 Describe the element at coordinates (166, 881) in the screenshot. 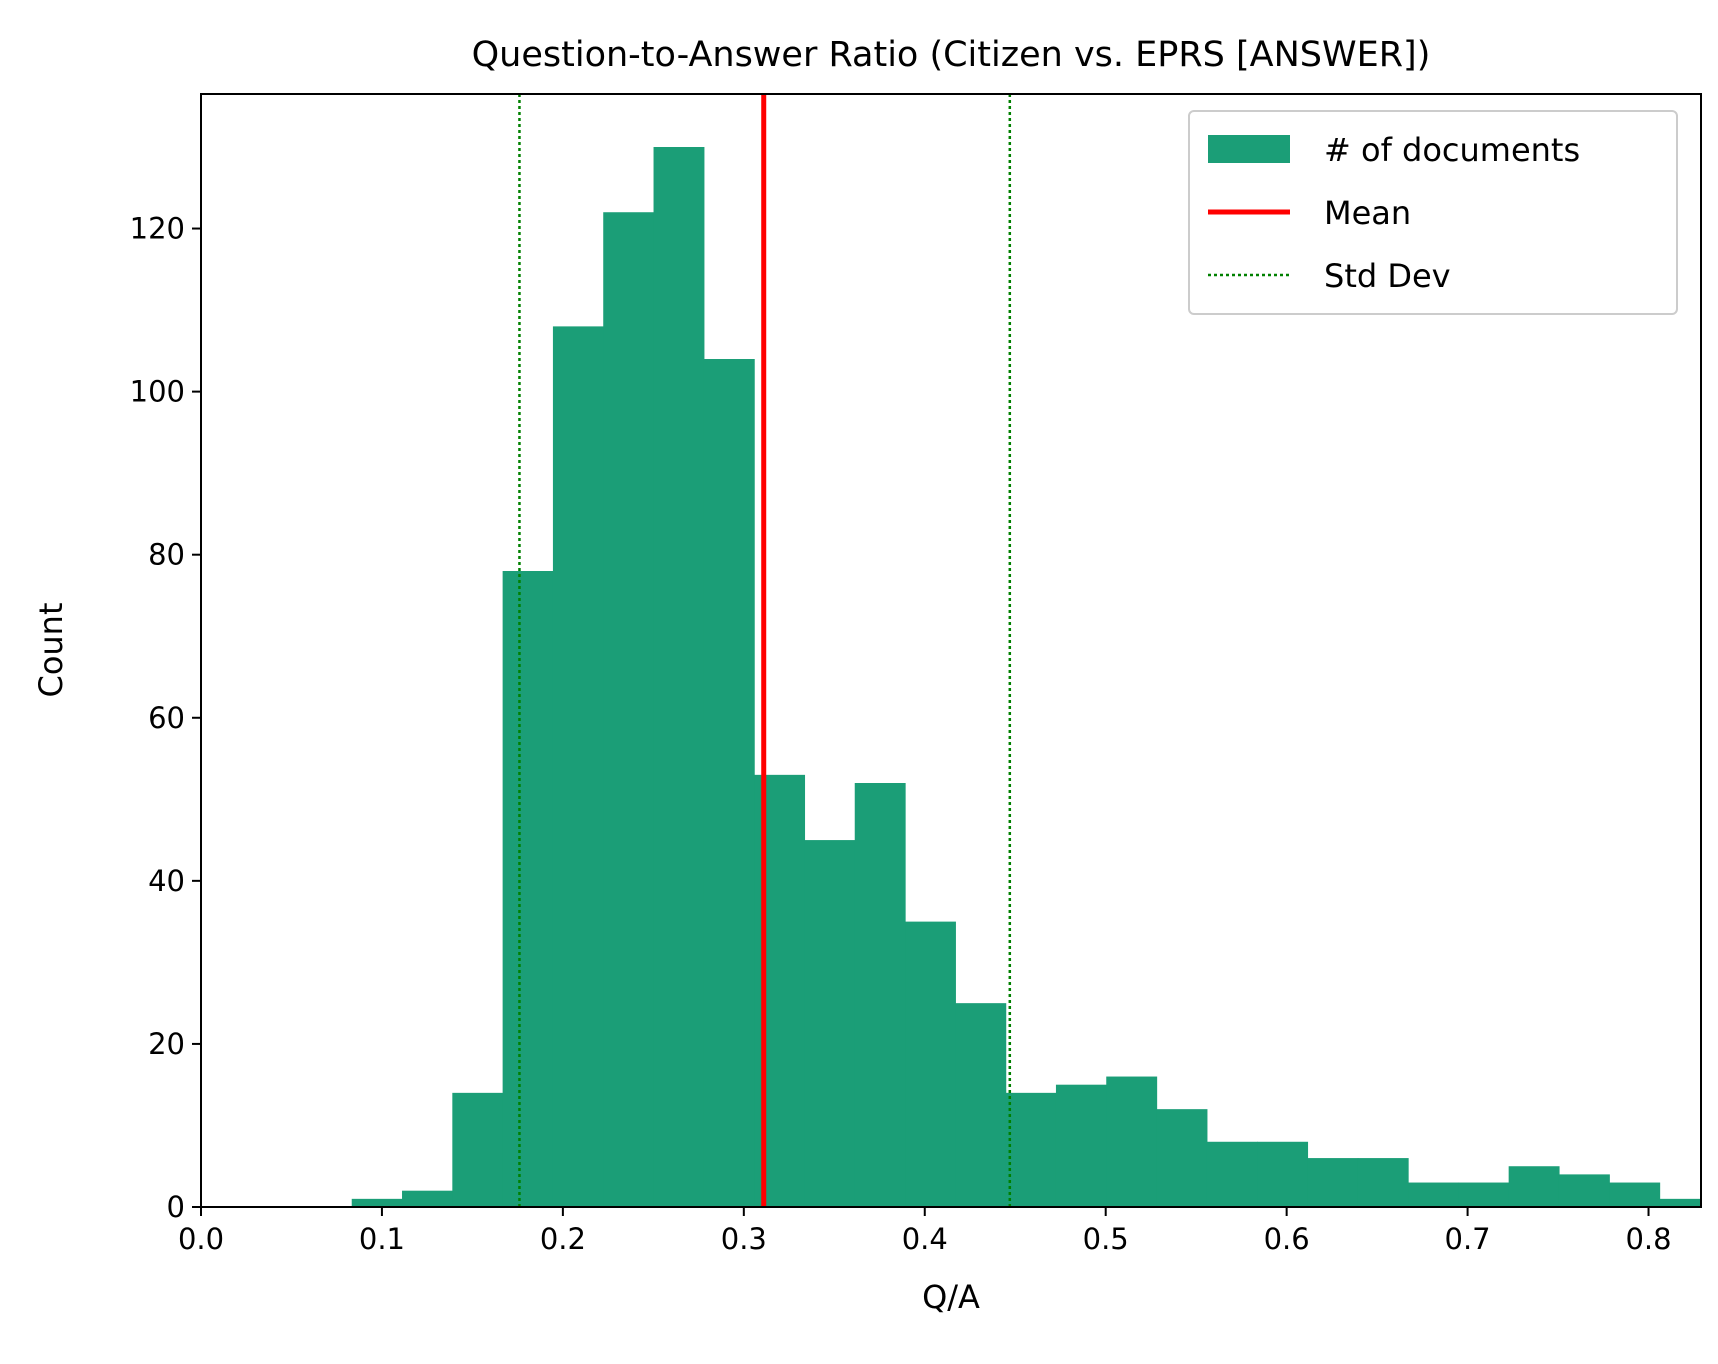

I see `y-tick-label: 40` at that location.